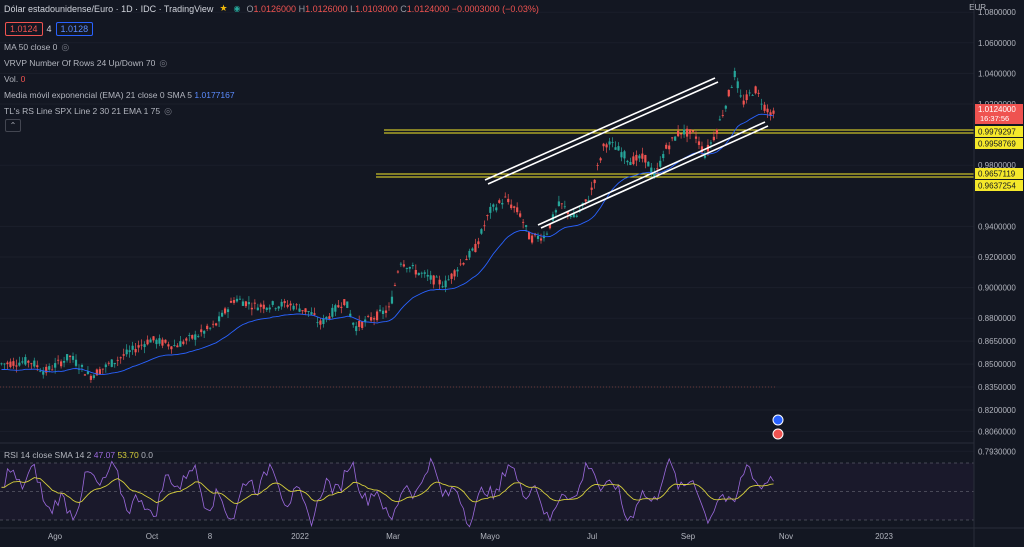 The image size is (1024, 547). What do you see at coordinates (997, 109) in the screenshot?
I see `current-price-label: 1.0124000` at bounding box center [997, 109].